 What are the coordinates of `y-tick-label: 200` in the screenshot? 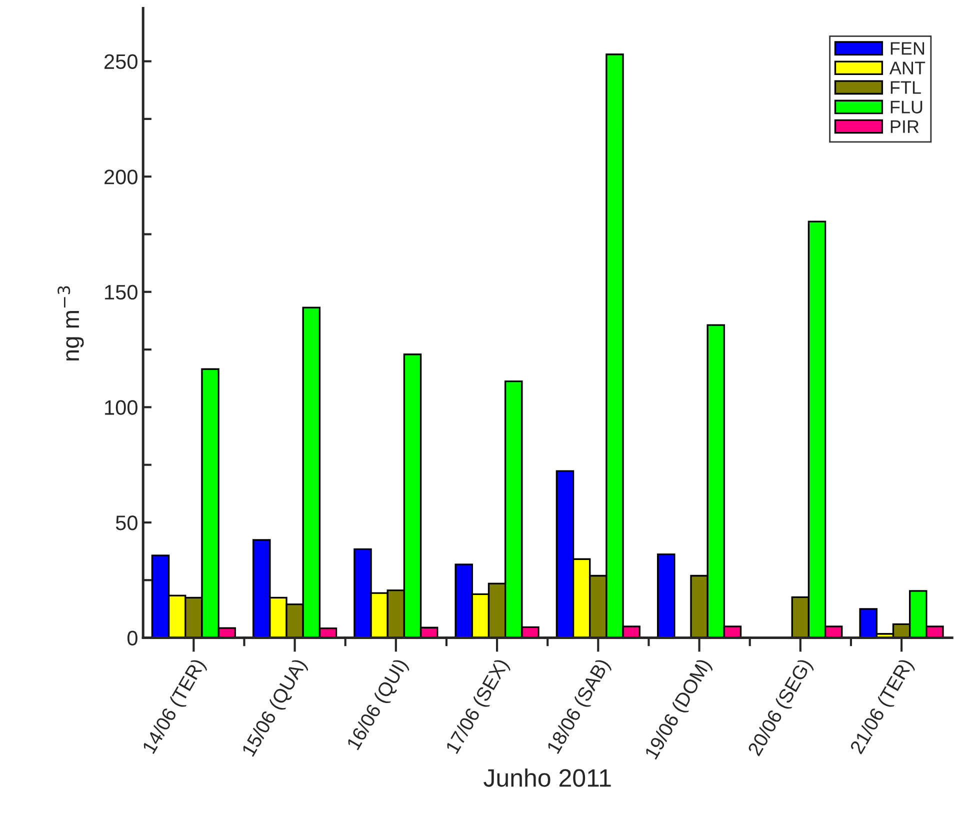 It's located at (121, 177).